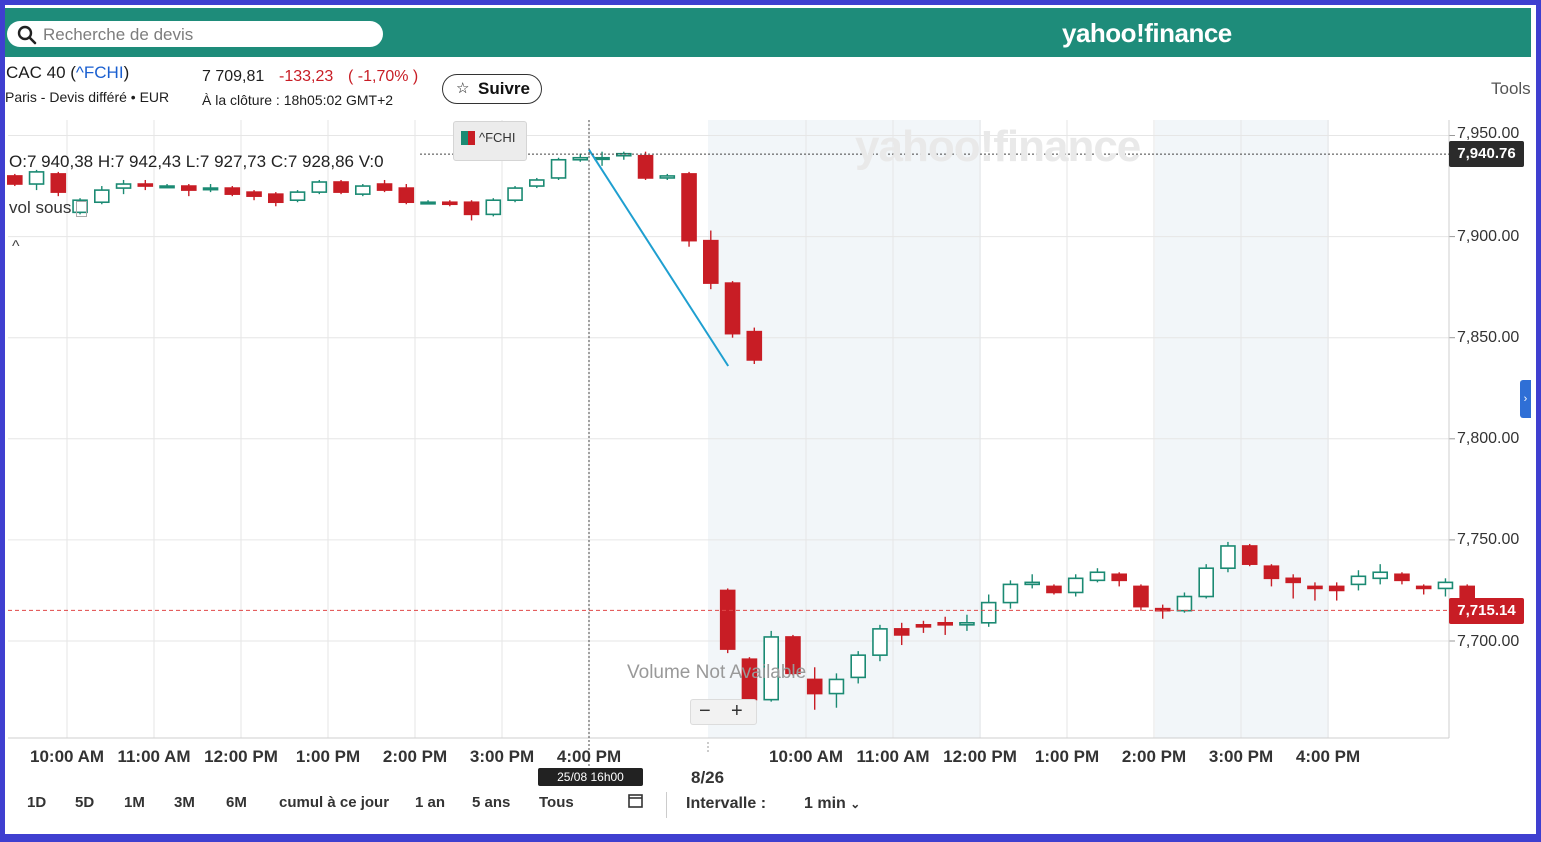 The width and height of the screenshot is (1541, 842). Describe the element at coordinates (708, 777) in the screenshot. I see `date-separator-label: 8/26` at that location.